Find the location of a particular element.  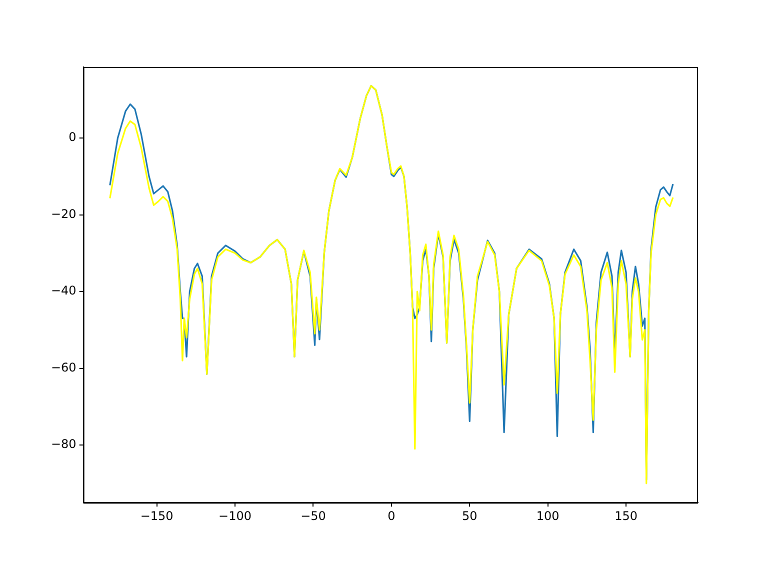

x-tick-label: −100 is located at coordinates (235, 515).